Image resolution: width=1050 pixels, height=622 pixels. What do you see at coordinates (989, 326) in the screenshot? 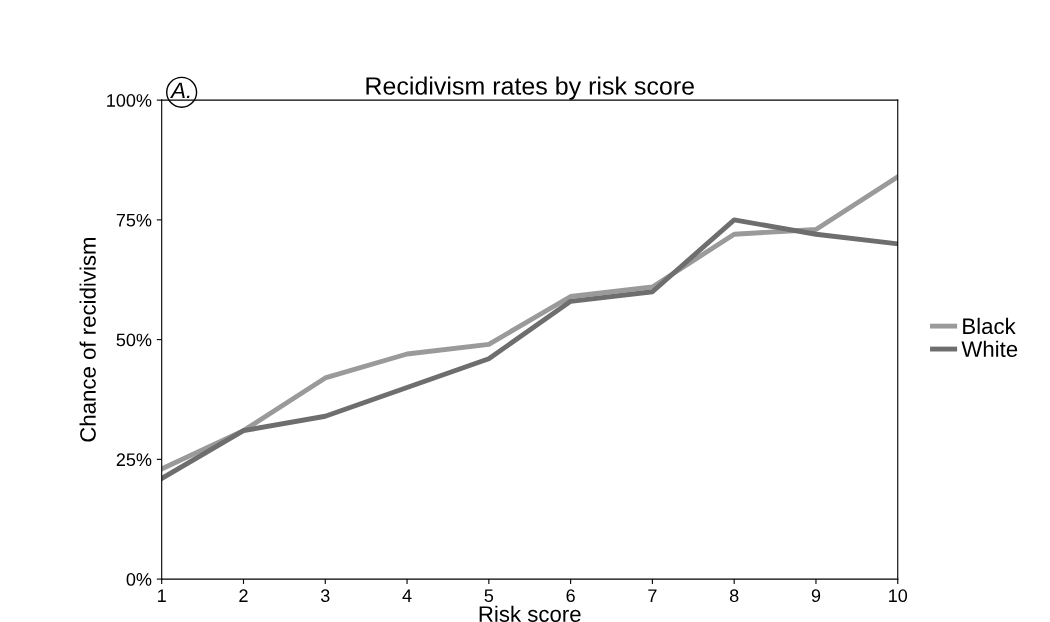
I see `legend-label: Black` at bounding box center [989, 326].